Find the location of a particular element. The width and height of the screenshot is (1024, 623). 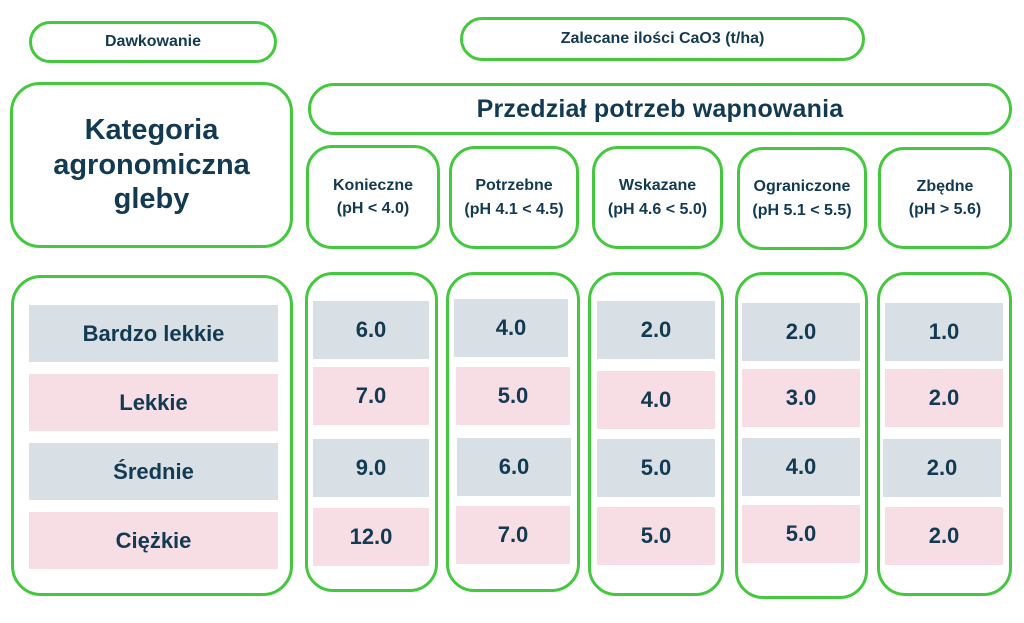

value-cell: 1.0 is located at coordinates (944, 332).